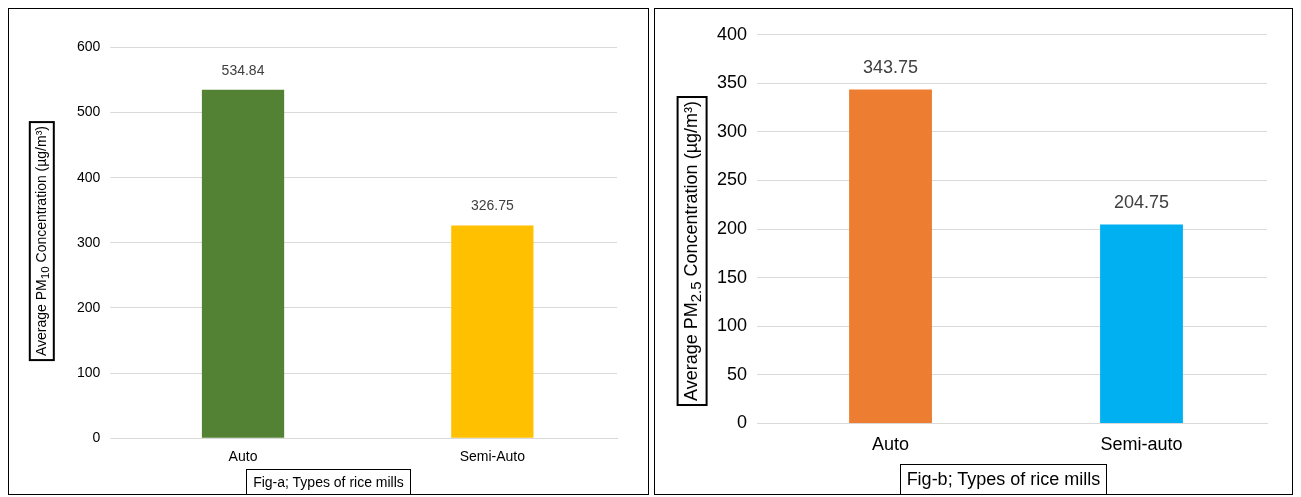 The image size is (1301, 497). I want to click on y-tick-label: 50, so click(737, 373).